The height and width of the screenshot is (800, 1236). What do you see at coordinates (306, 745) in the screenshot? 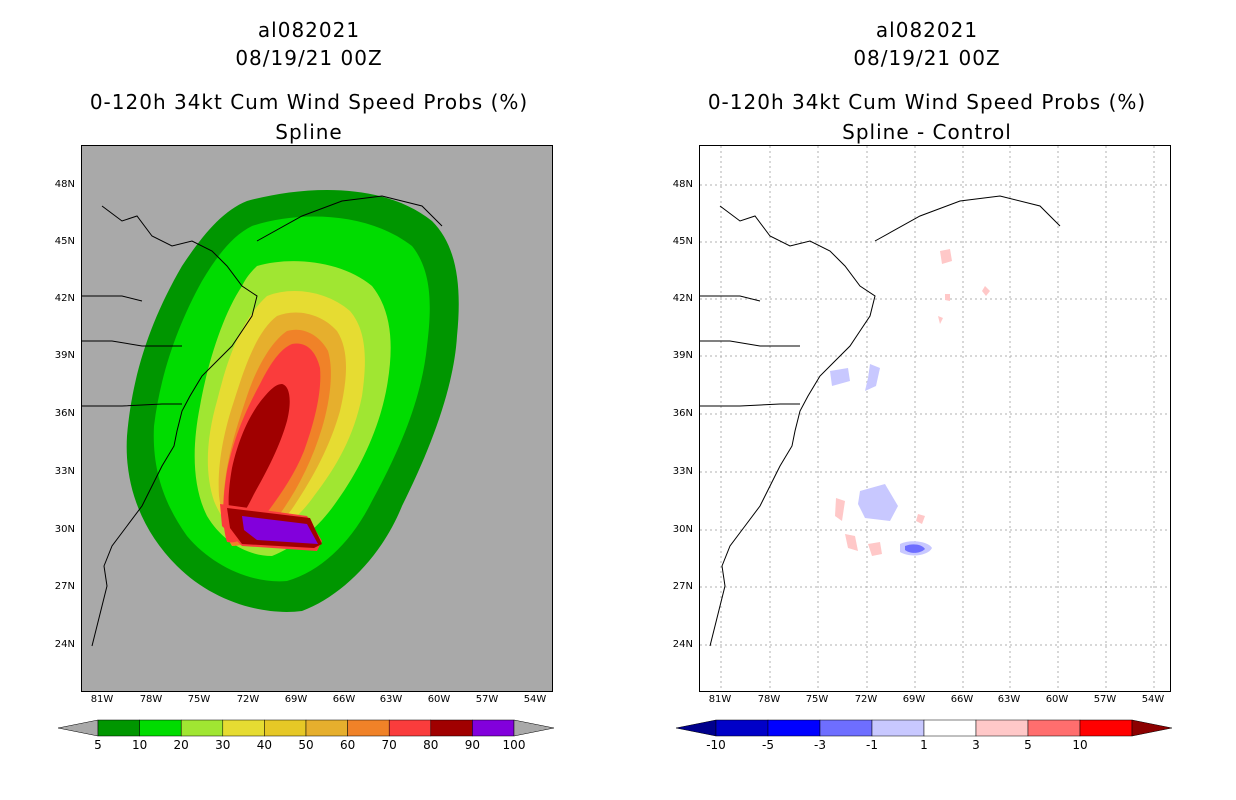
I see `colorbar-label: 50` at bounding box center [306, 745].